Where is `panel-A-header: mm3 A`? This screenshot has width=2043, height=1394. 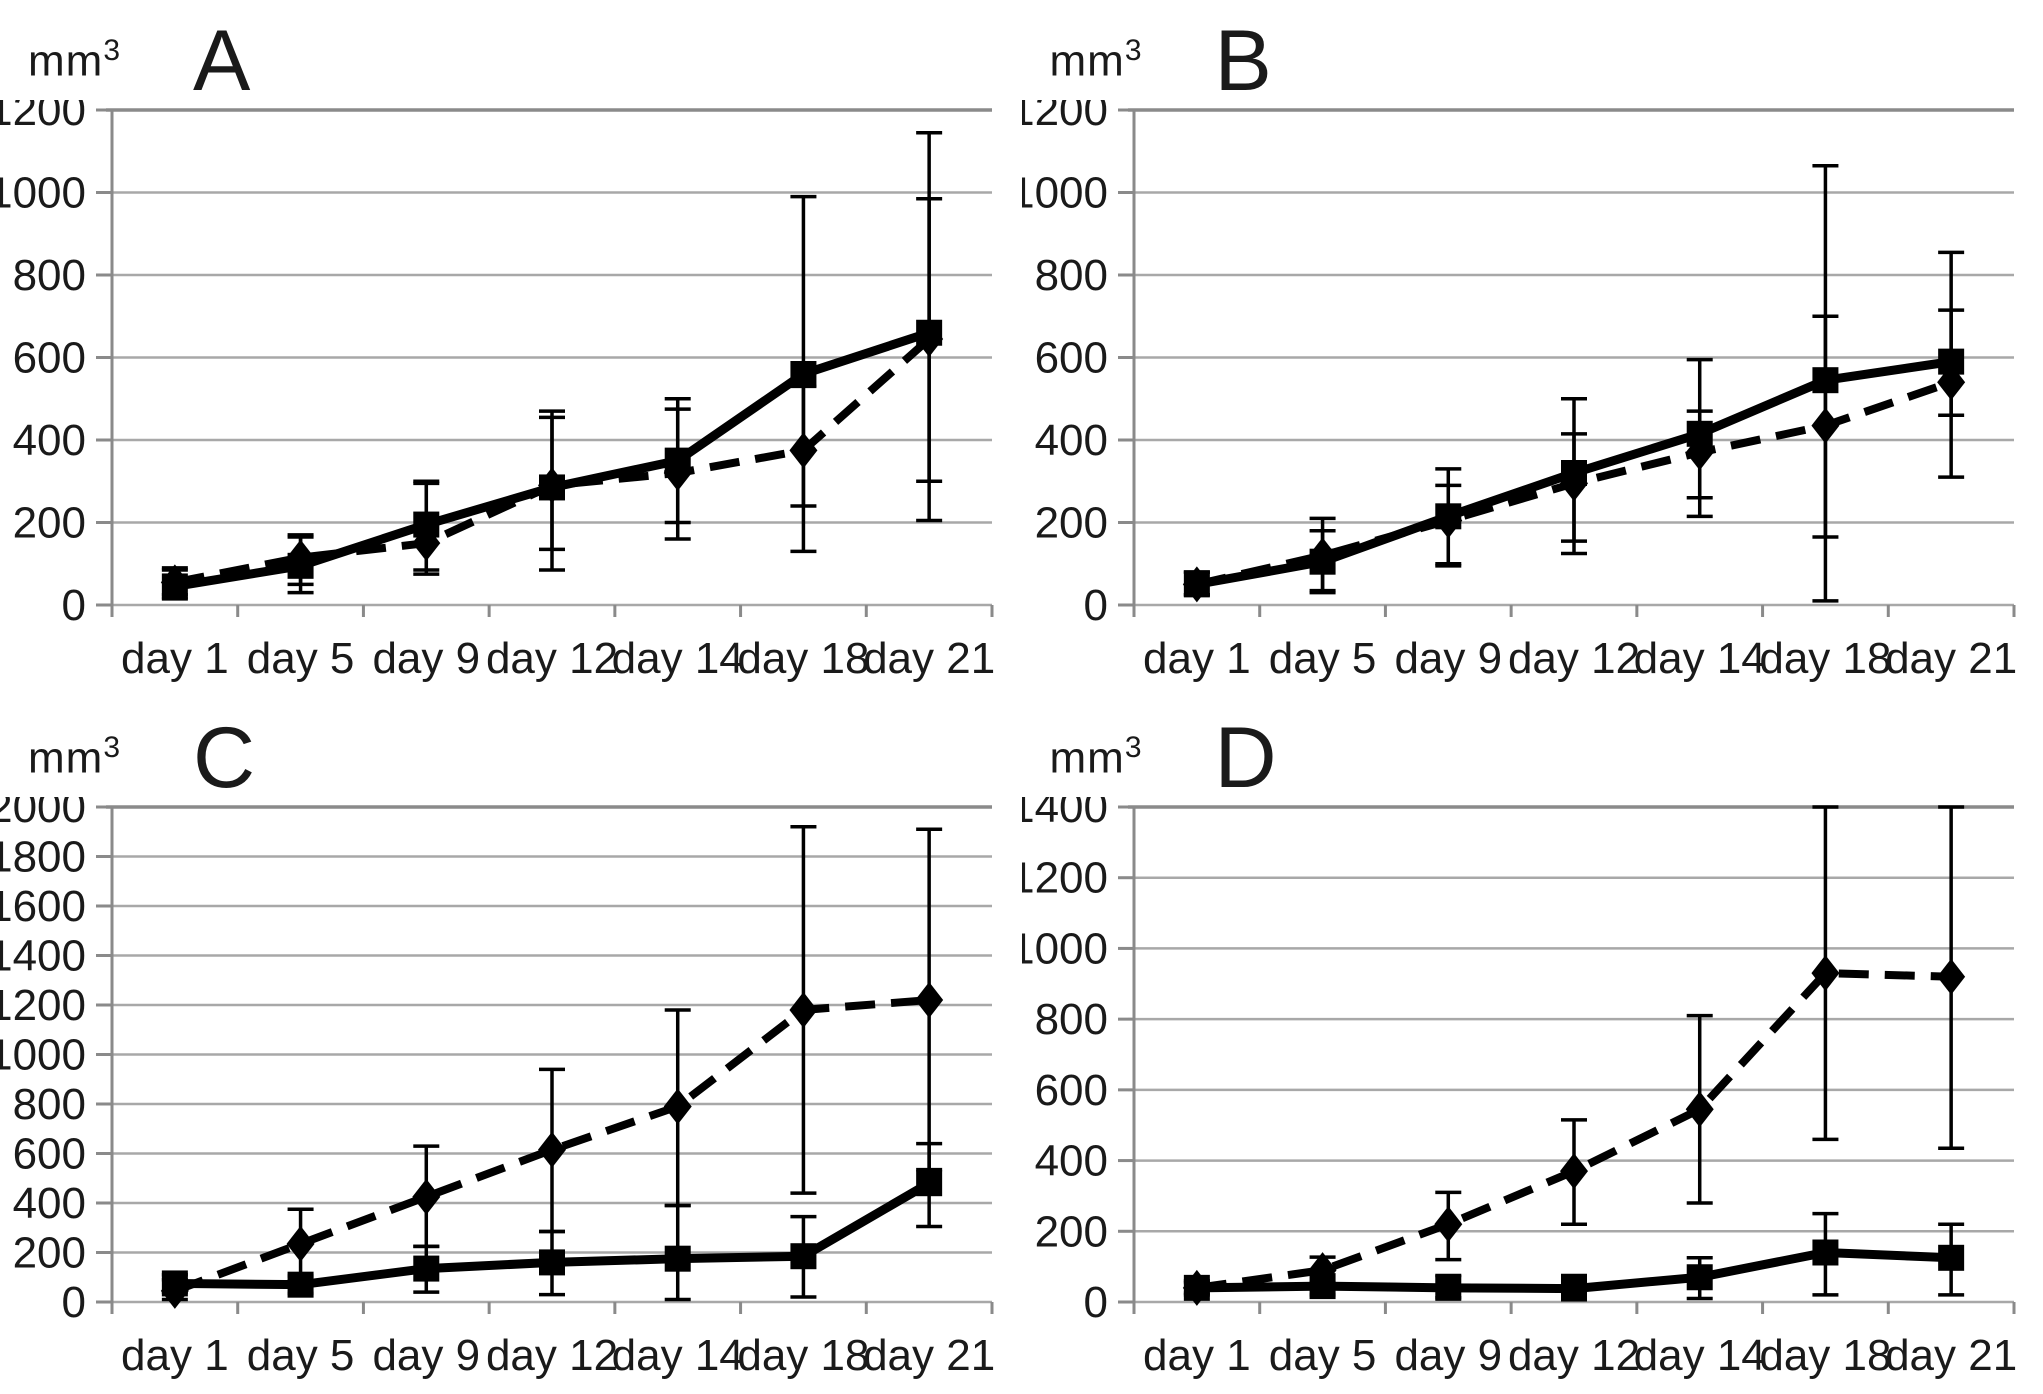 panel-A-header: mm3 A is located at coordinates (510, 54).